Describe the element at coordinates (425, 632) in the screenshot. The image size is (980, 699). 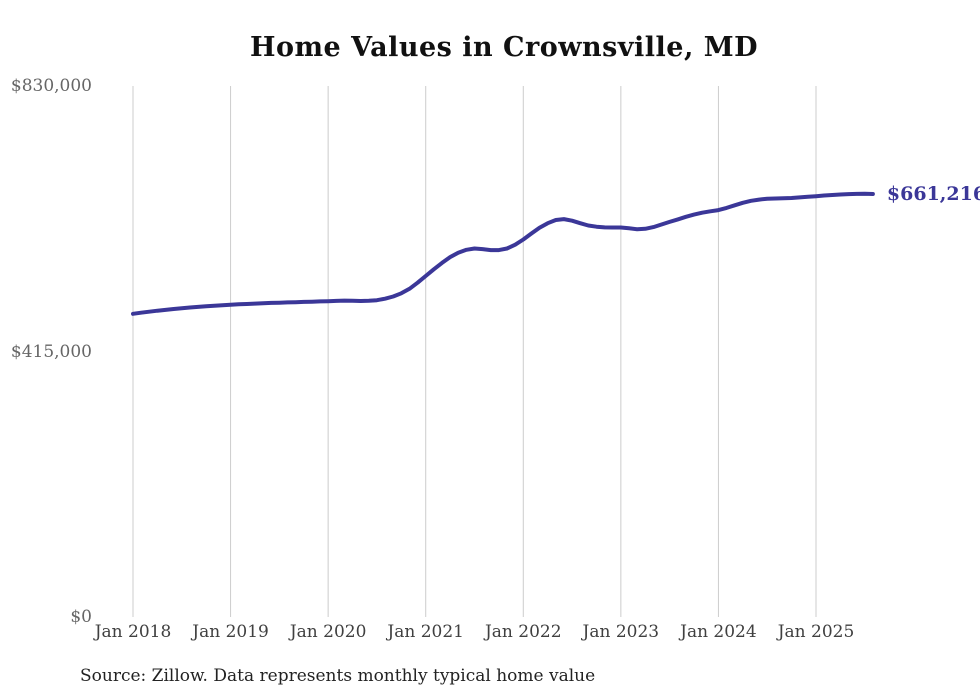
I see `x-tick-label: Jan 2021` at that location.